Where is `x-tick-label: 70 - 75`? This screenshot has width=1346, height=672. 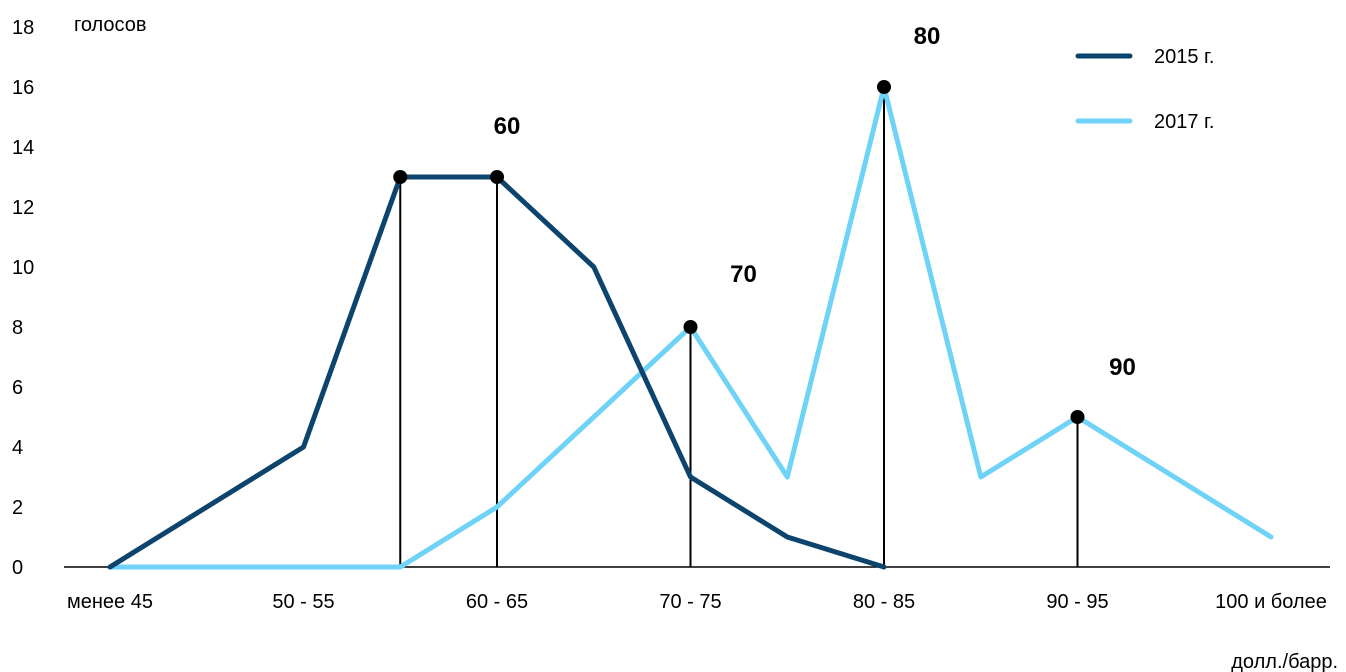
x-tick-label: 70 - 75 is located at coordinates (690, 602).